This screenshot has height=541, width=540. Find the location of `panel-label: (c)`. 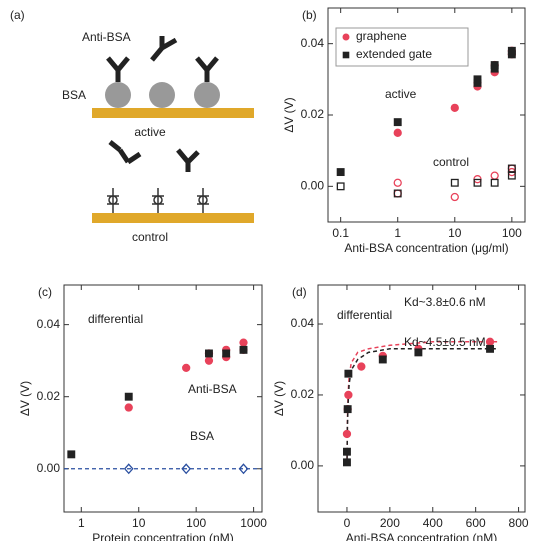

panel-label: (c) is located at coordinates (45, 292).